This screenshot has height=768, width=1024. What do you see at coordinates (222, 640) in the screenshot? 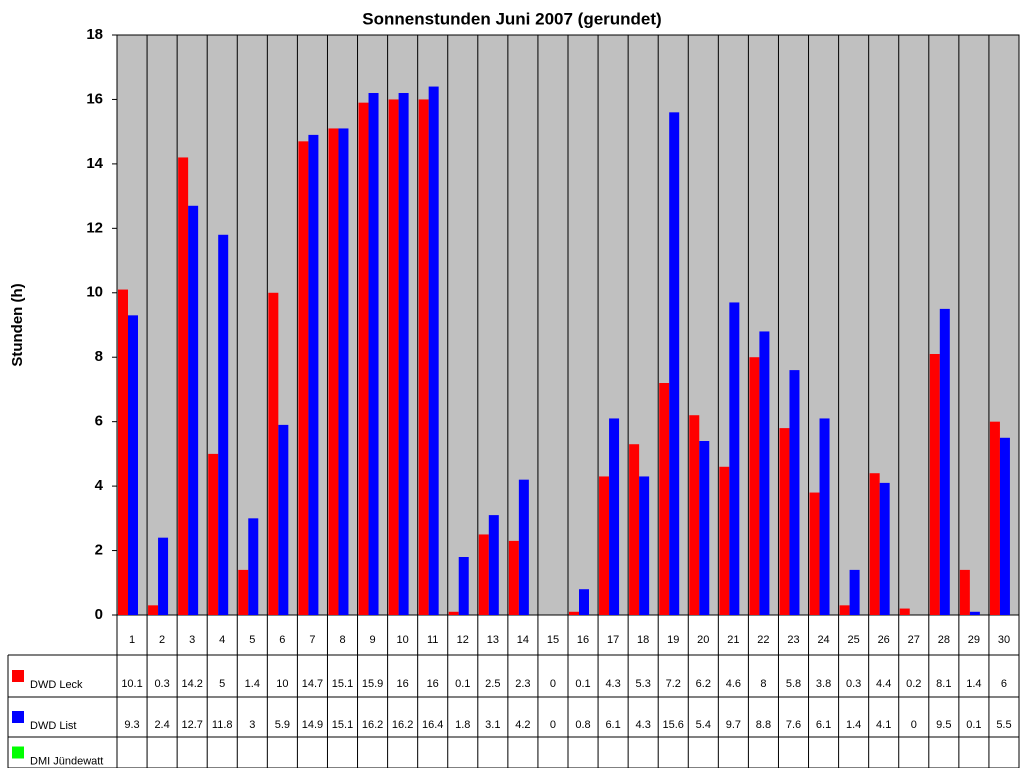
I see `x-tick-label: 4` at bounding box center [222, 640].